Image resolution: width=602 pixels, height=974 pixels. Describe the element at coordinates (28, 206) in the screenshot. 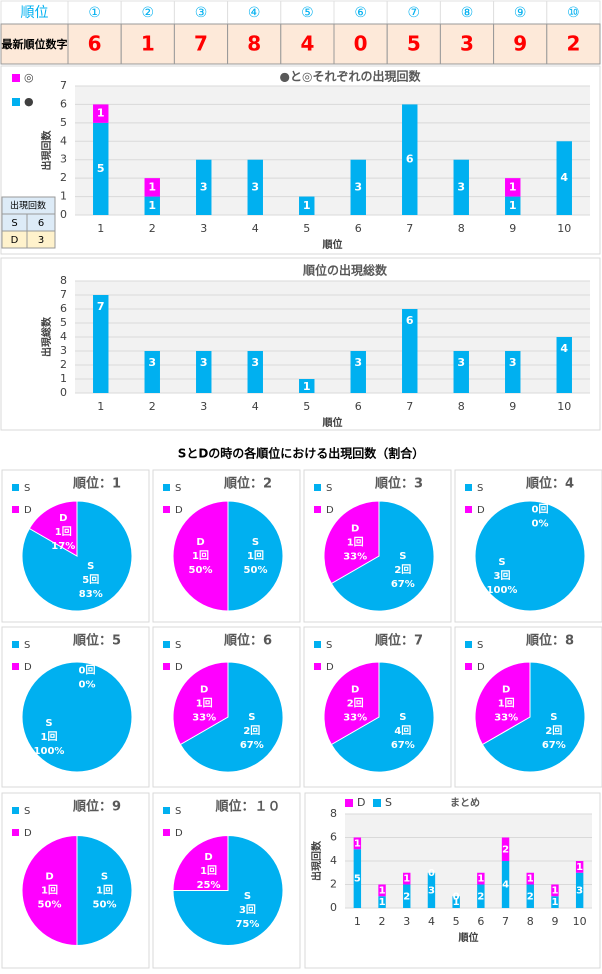

I see `side-header: 出現回数` at that location.